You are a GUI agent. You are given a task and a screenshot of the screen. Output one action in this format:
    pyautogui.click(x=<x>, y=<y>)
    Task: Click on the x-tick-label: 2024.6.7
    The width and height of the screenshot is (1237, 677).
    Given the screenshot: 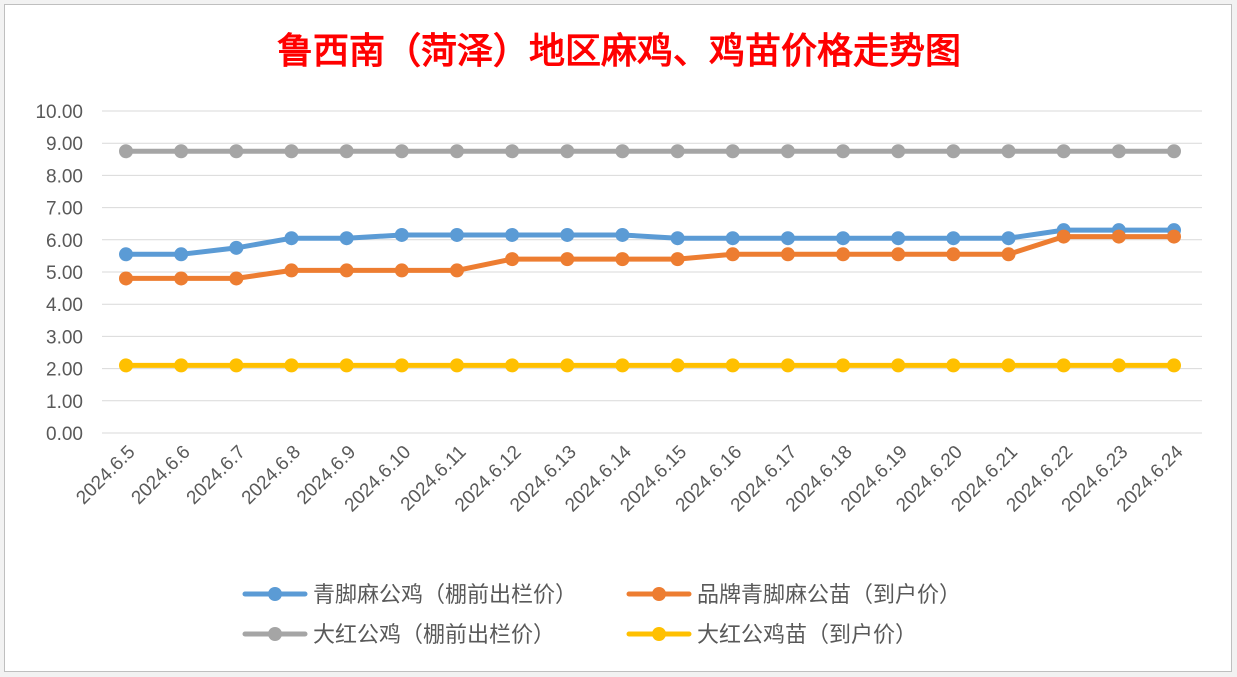 What is the action you would take?
    pyautogui.click(x=216, y=475)
    